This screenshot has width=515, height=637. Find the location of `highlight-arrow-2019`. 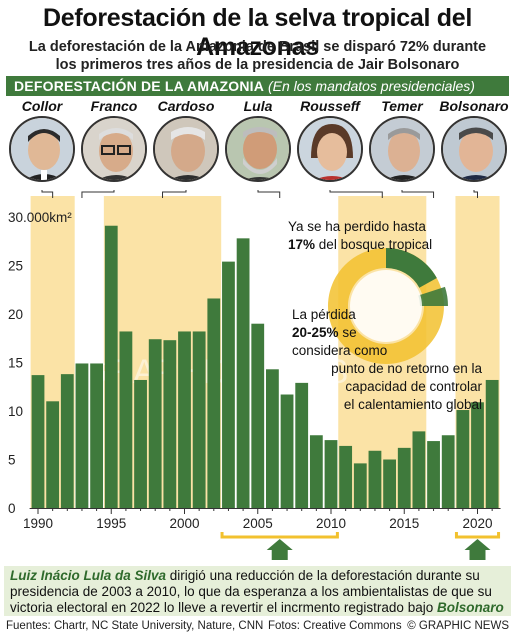

highlight-arrow-2019 is located at coordinates (477, 549).